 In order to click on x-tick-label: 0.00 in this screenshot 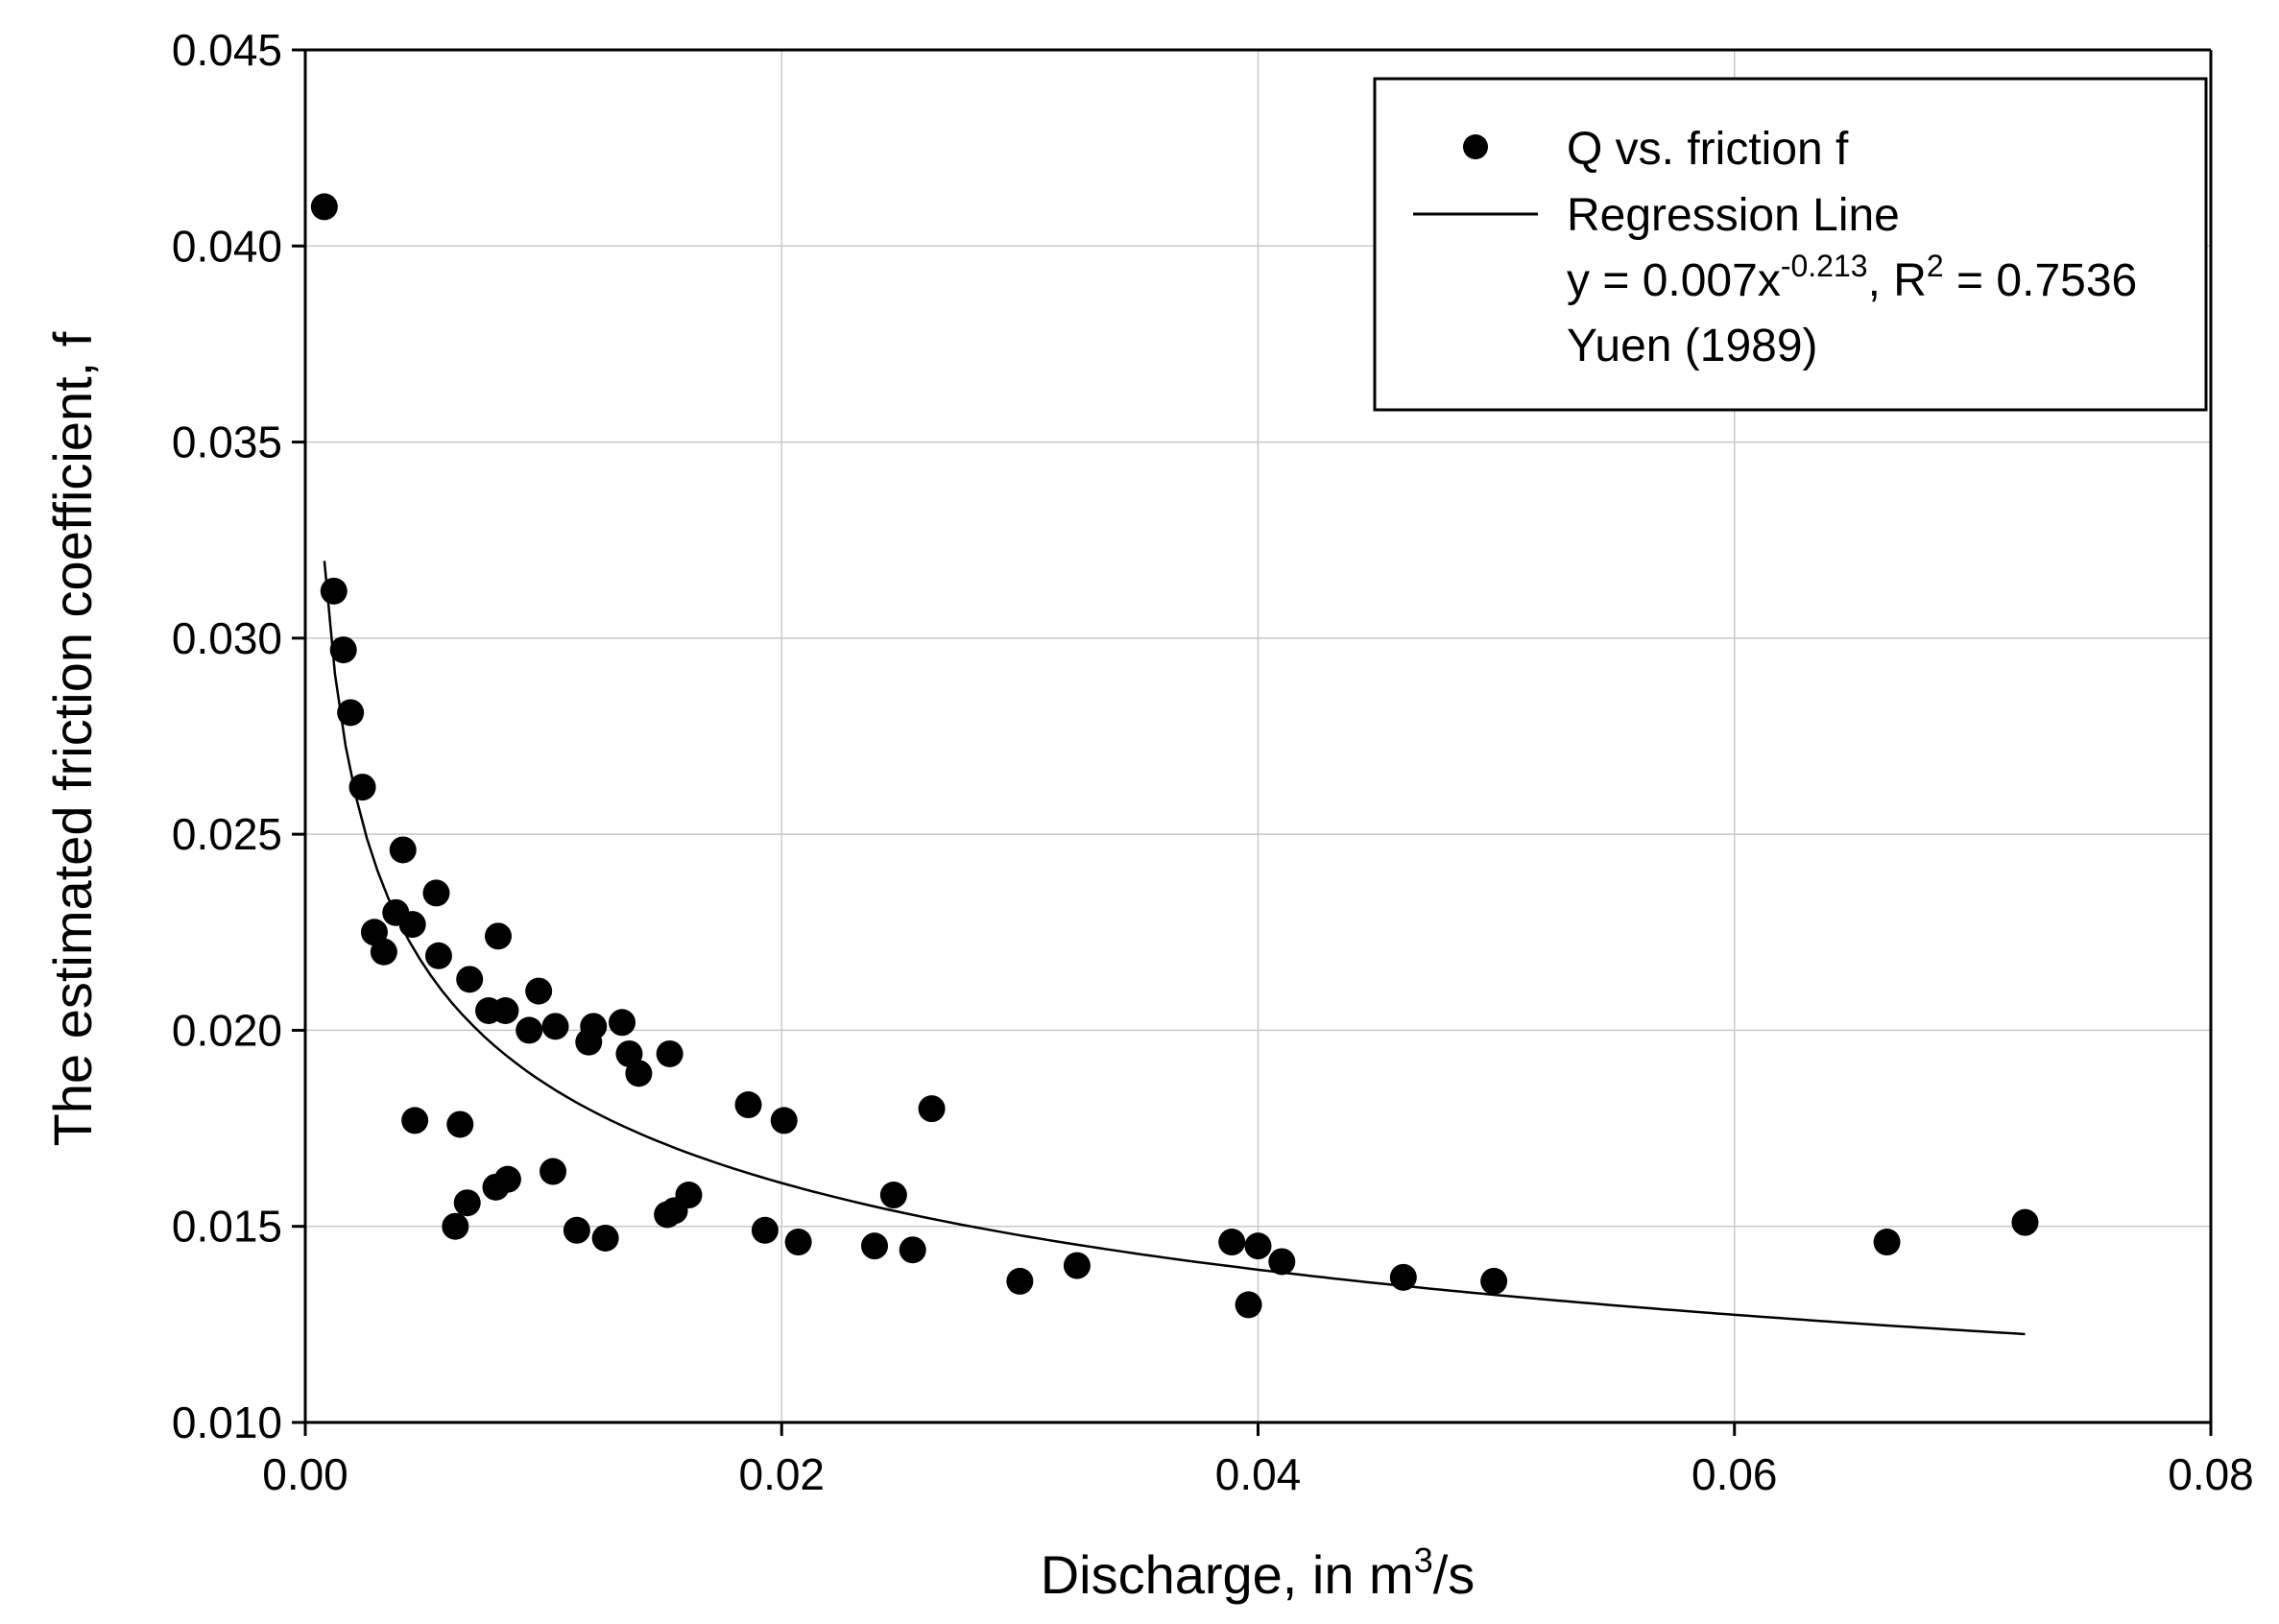, I will do `click(305, 1474)`.